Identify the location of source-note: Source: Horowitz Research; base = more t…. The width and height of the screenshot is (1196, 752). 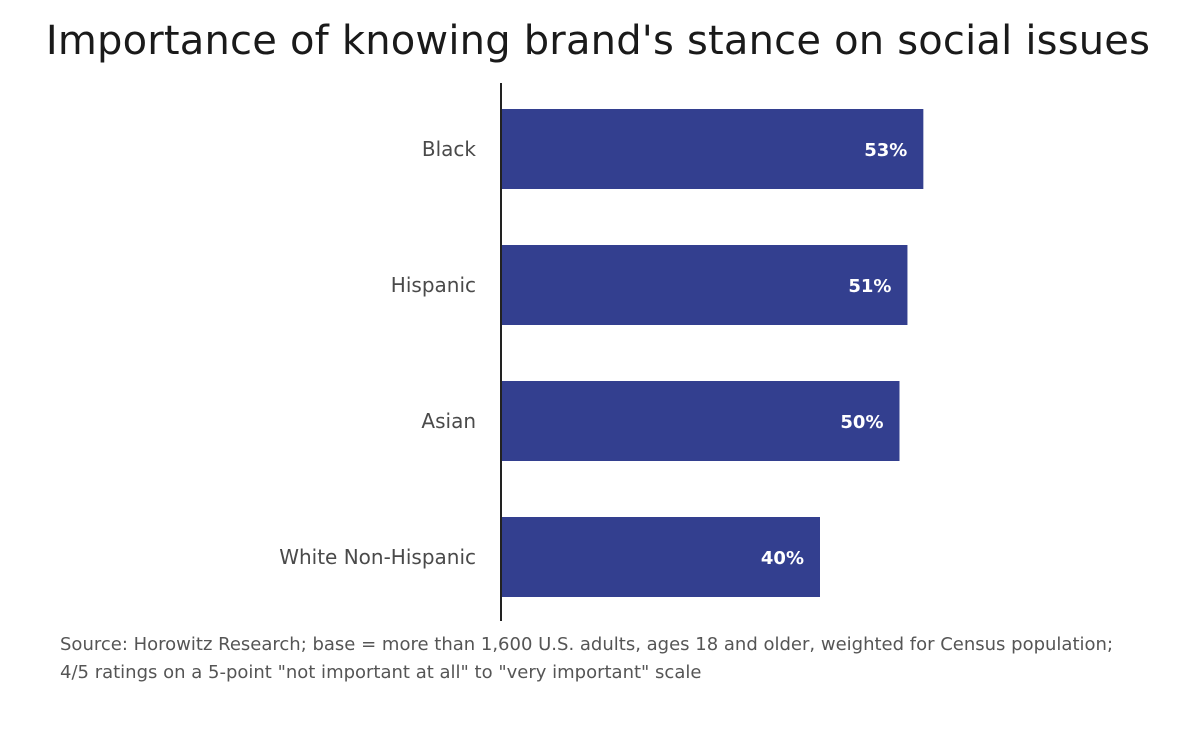
(587, 658).